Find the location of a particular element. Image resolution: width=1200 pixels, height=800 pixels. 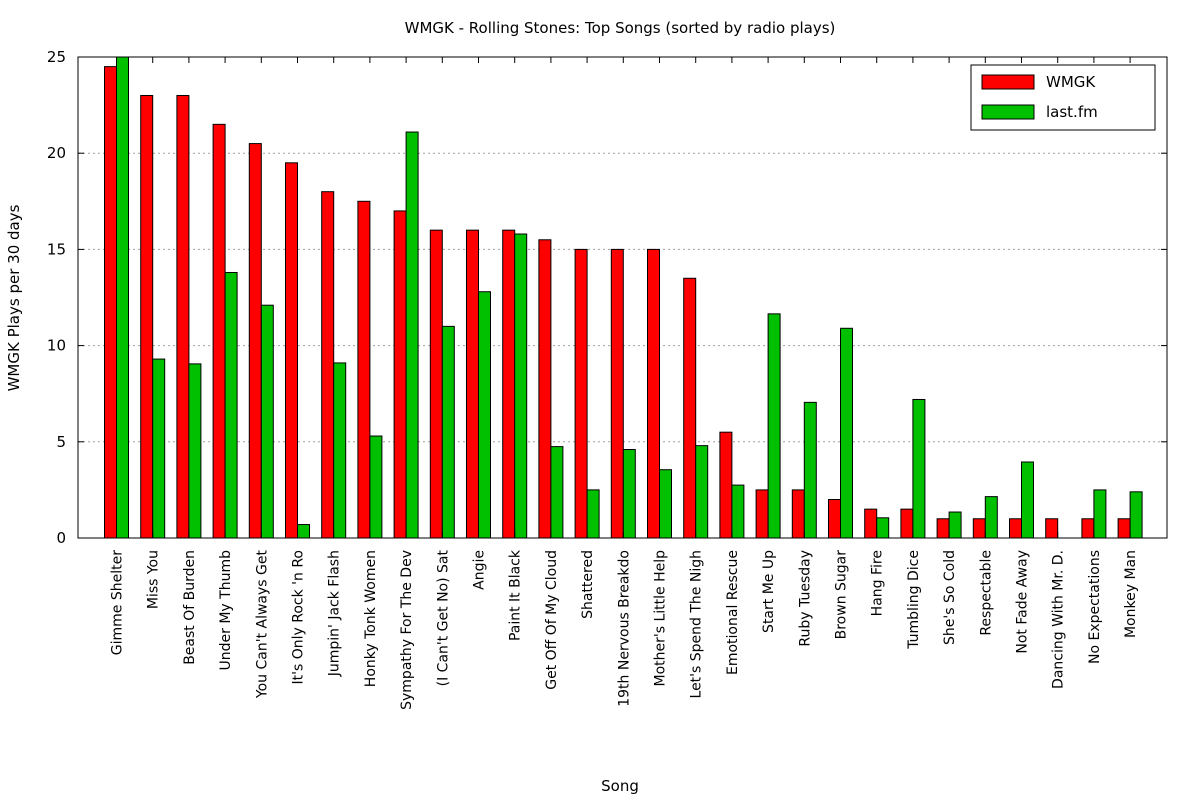

x-tick-label: Hang Fire is located at coordinates (878, 583).